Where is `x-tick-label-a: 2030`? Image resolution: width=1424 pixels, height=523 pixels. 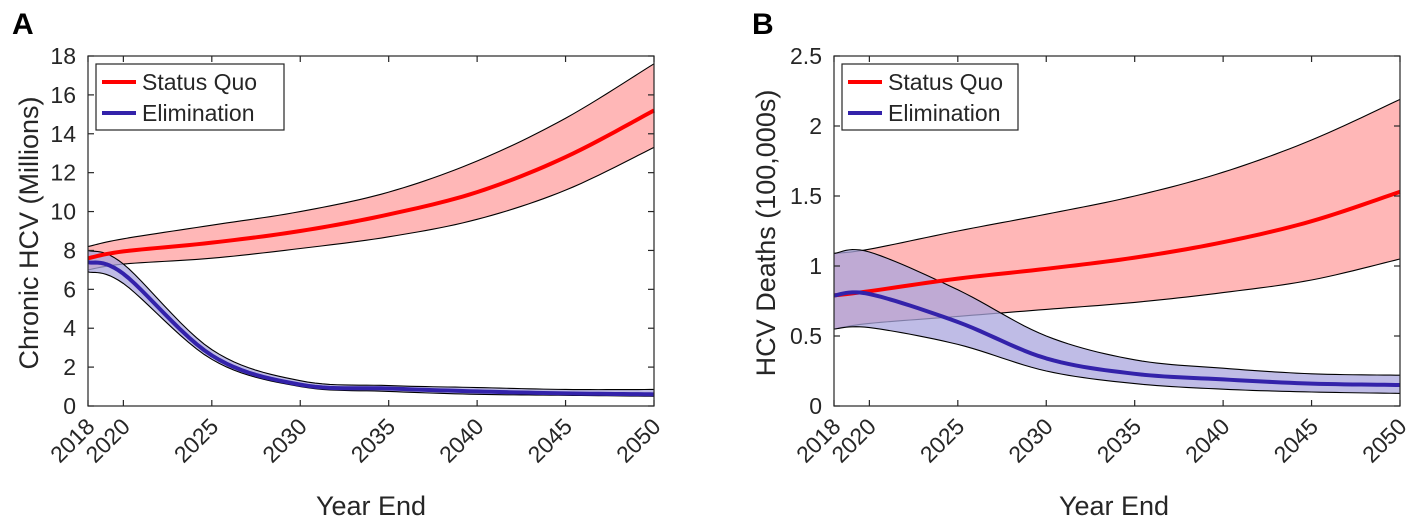 x-tick-label-a: 2030 is located at coordinates (284, 440).